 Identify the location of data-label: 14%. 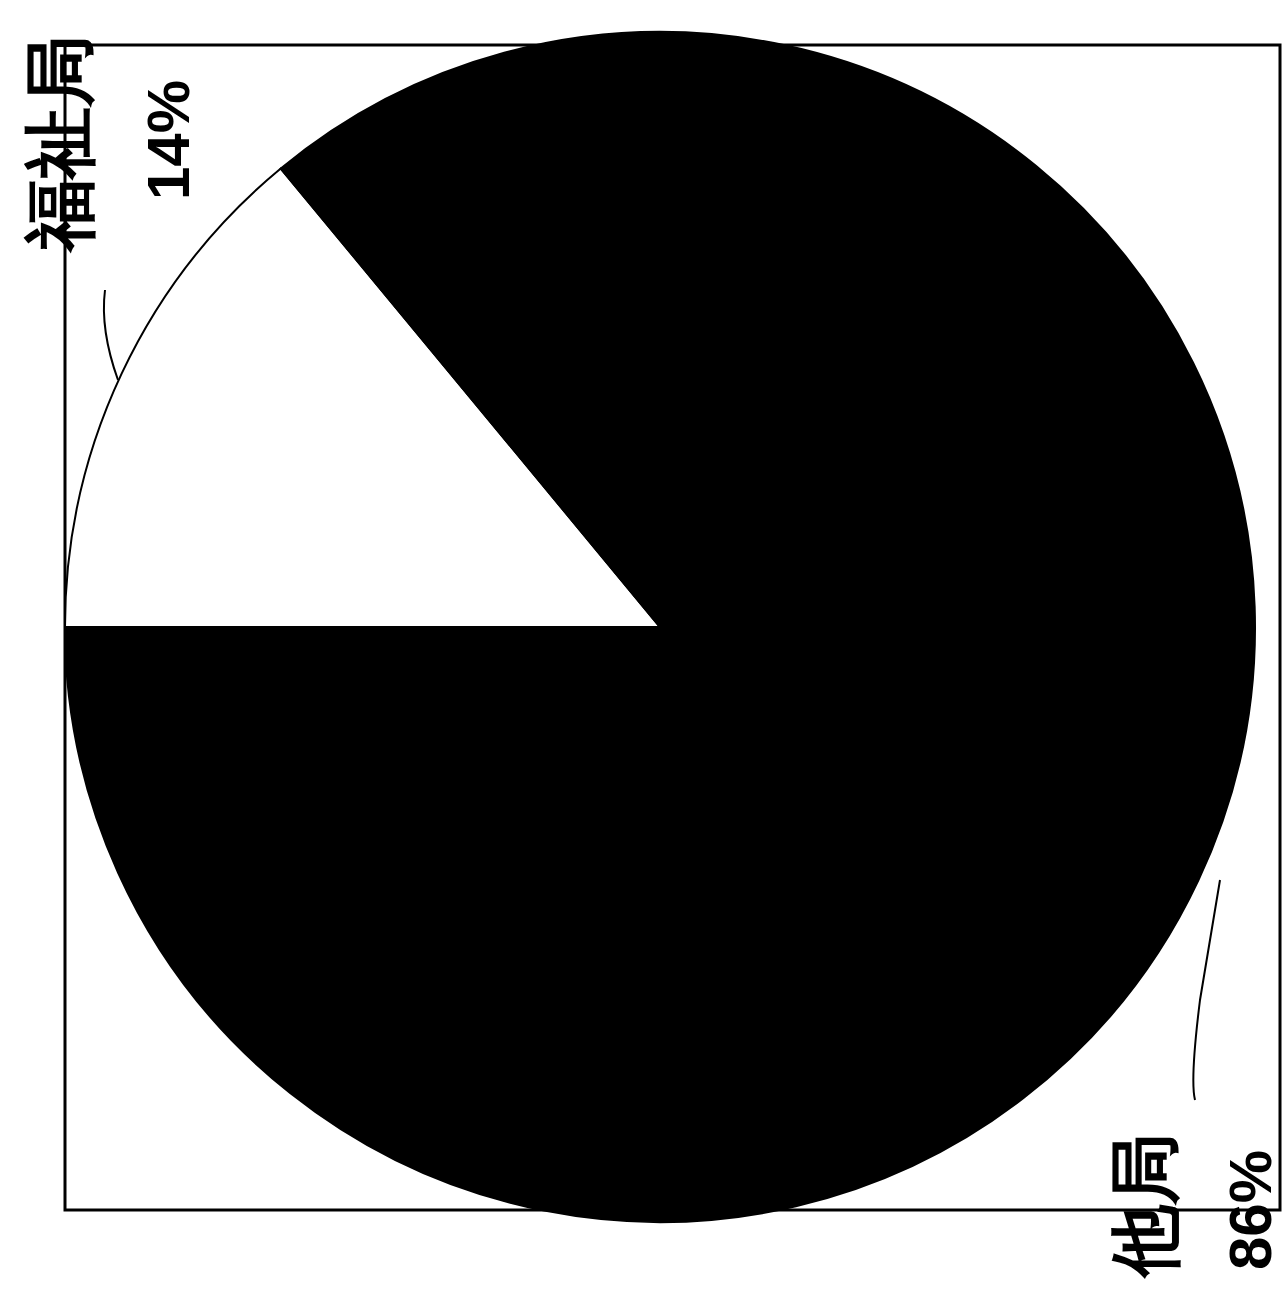
(168, 140).